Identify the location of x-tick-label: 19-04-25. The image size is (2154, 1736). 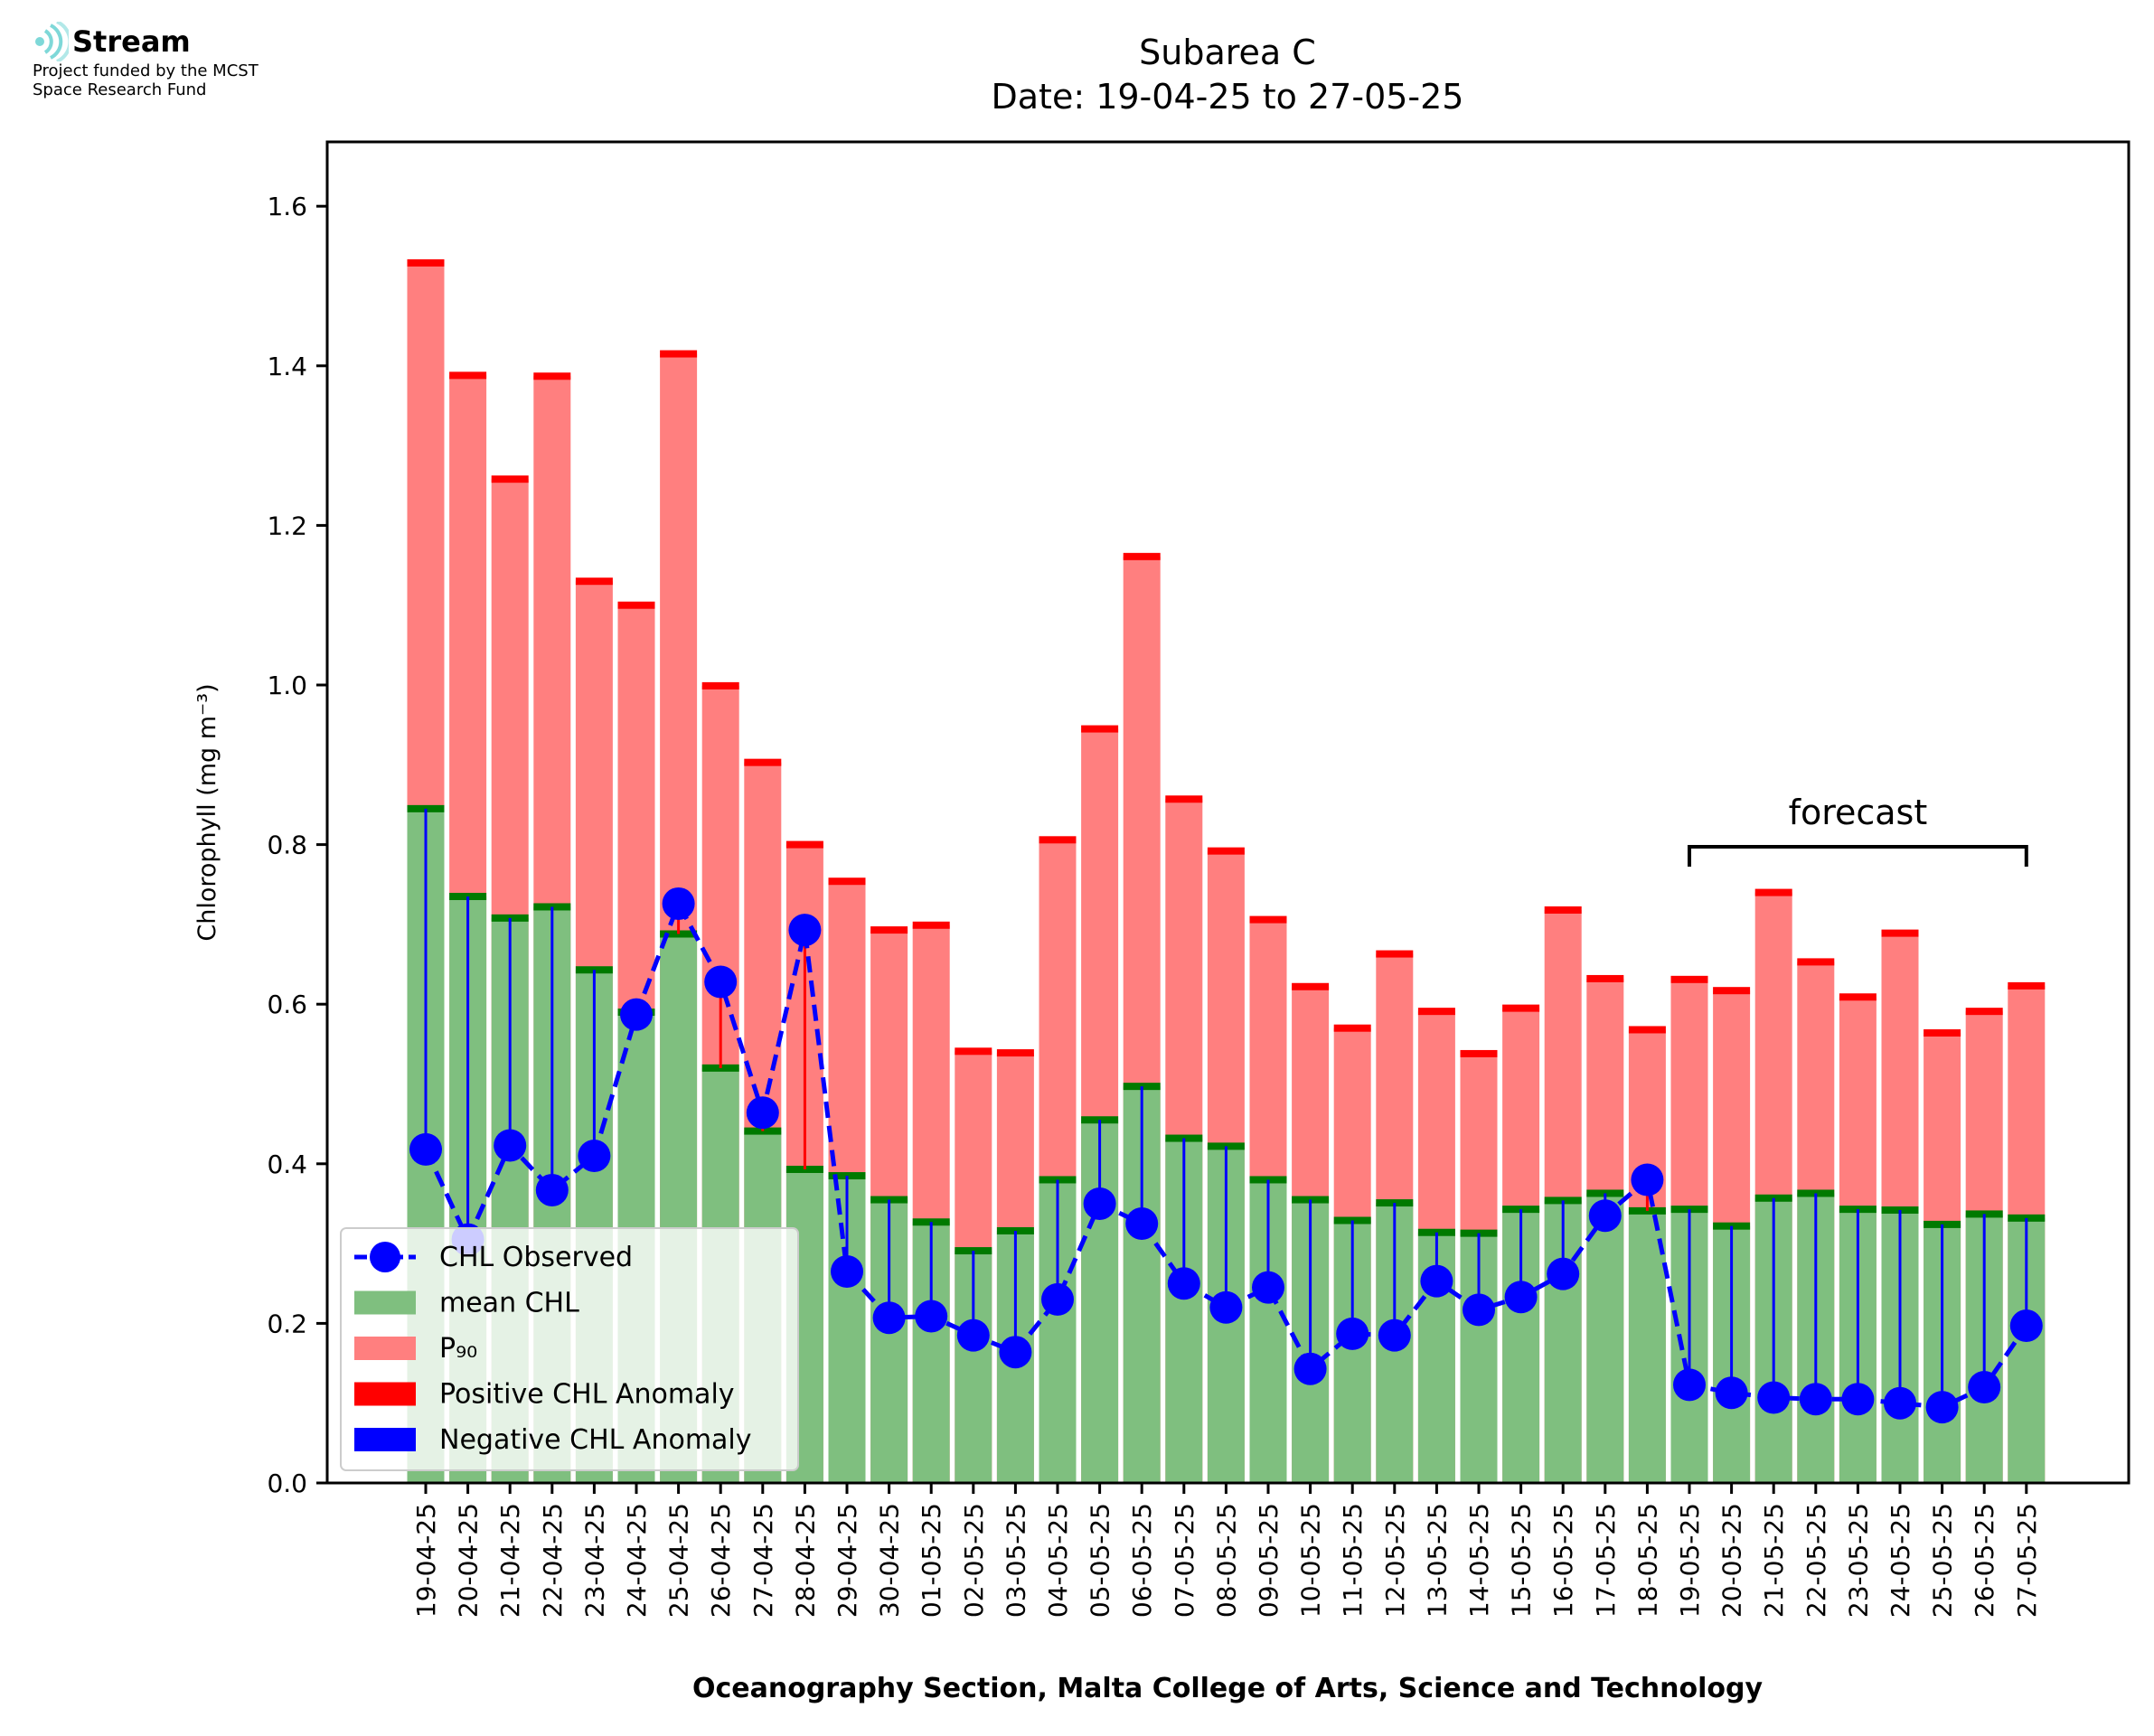
(426, 1560).